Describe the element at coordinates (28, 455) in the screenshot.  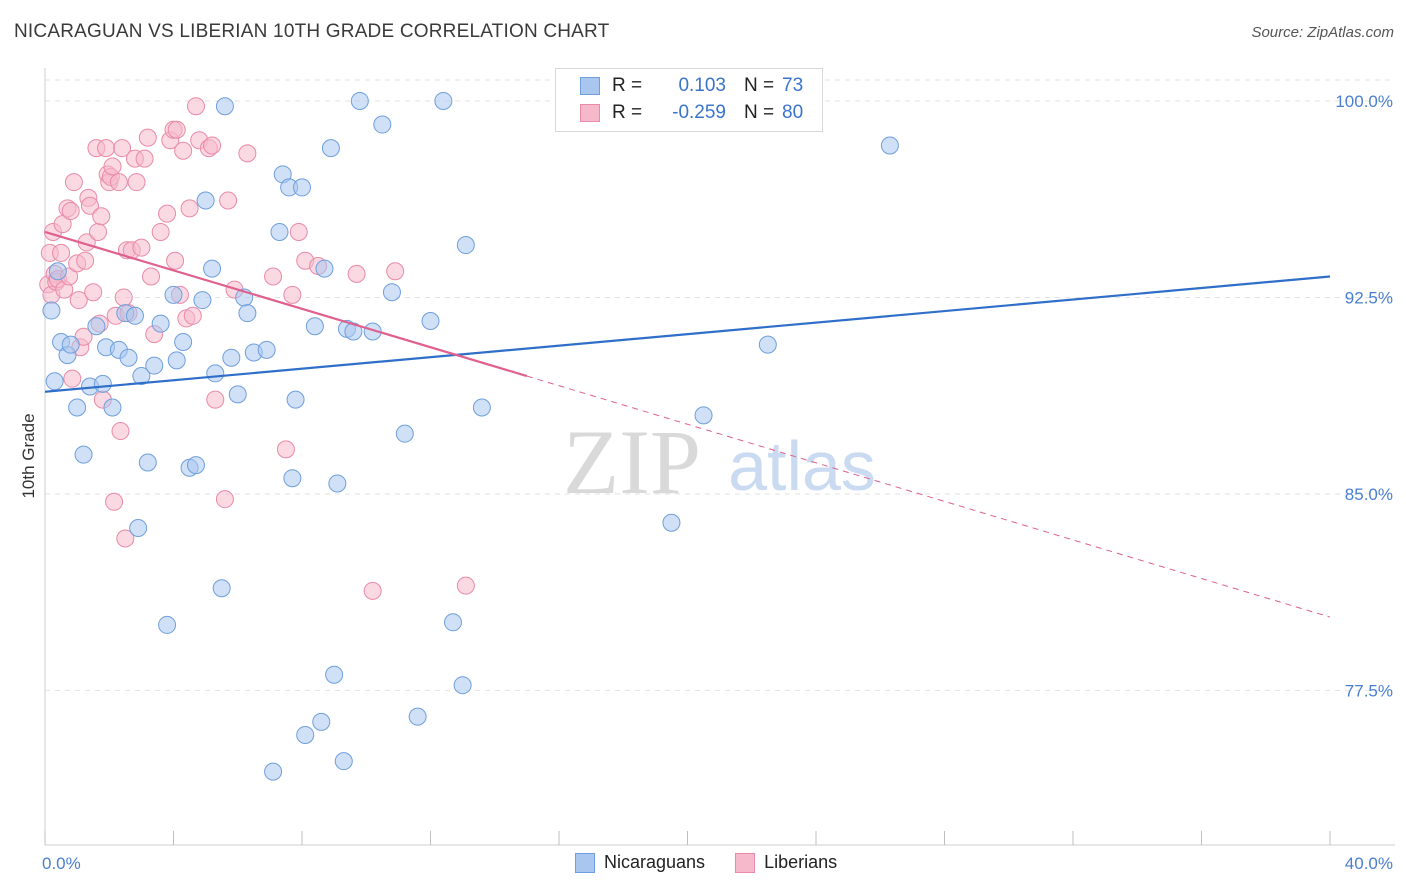
I see `y-axis-label: 10th Grade` at that location.